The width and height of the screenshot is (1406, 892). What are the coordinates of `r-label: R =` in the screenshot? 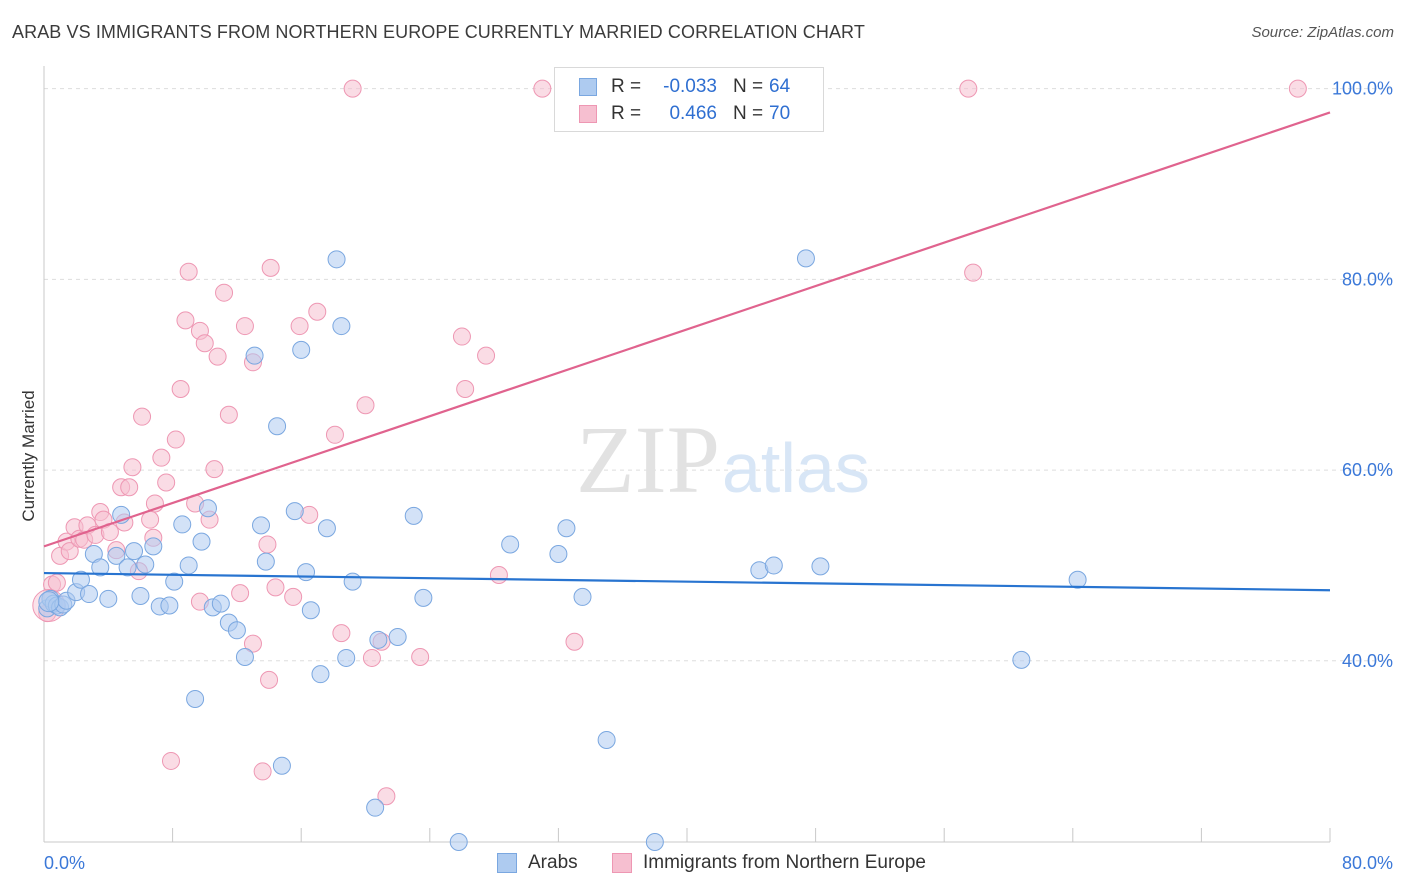 It's located at (626, 86).